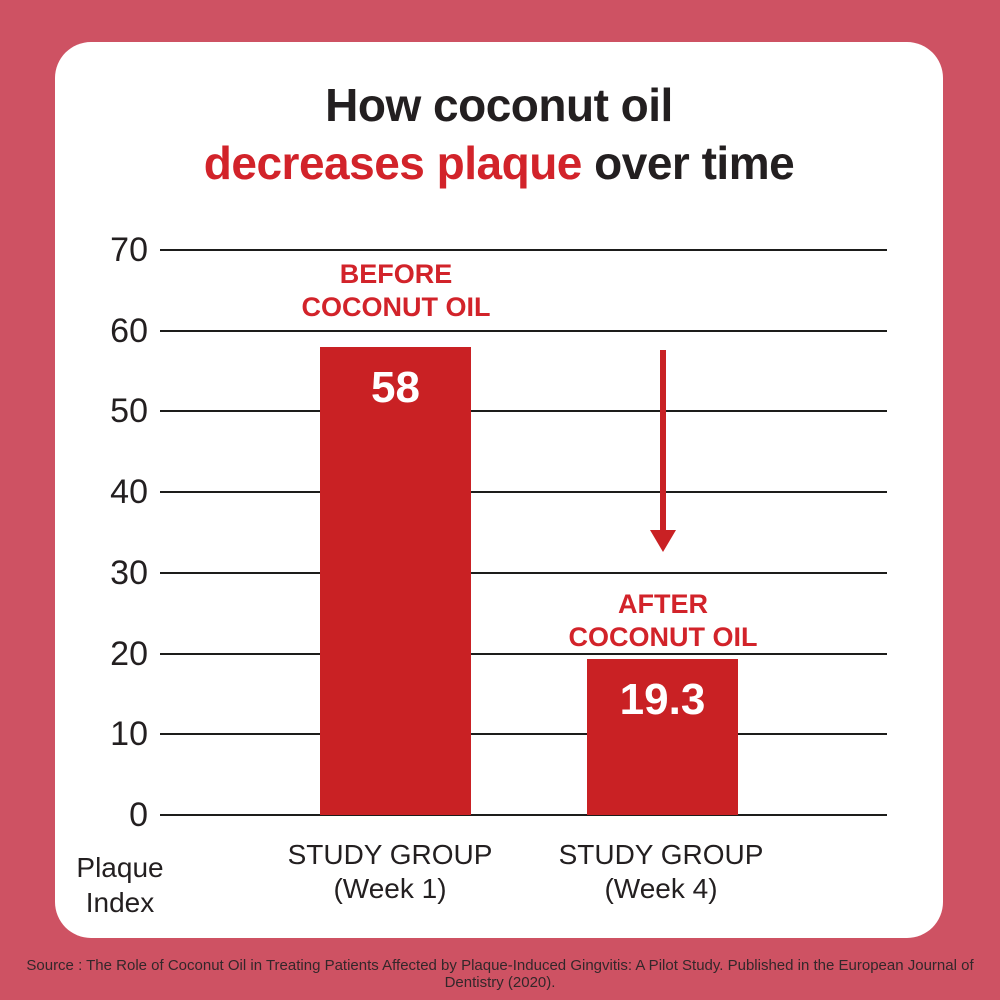 The image size is (1000, 1000). What do you see at coordinates (103, 532) in the screenshot?
I see `y-axis-tick-labels: 0 10 20 30 40 50 60 70` at bounding box center [103, 532].